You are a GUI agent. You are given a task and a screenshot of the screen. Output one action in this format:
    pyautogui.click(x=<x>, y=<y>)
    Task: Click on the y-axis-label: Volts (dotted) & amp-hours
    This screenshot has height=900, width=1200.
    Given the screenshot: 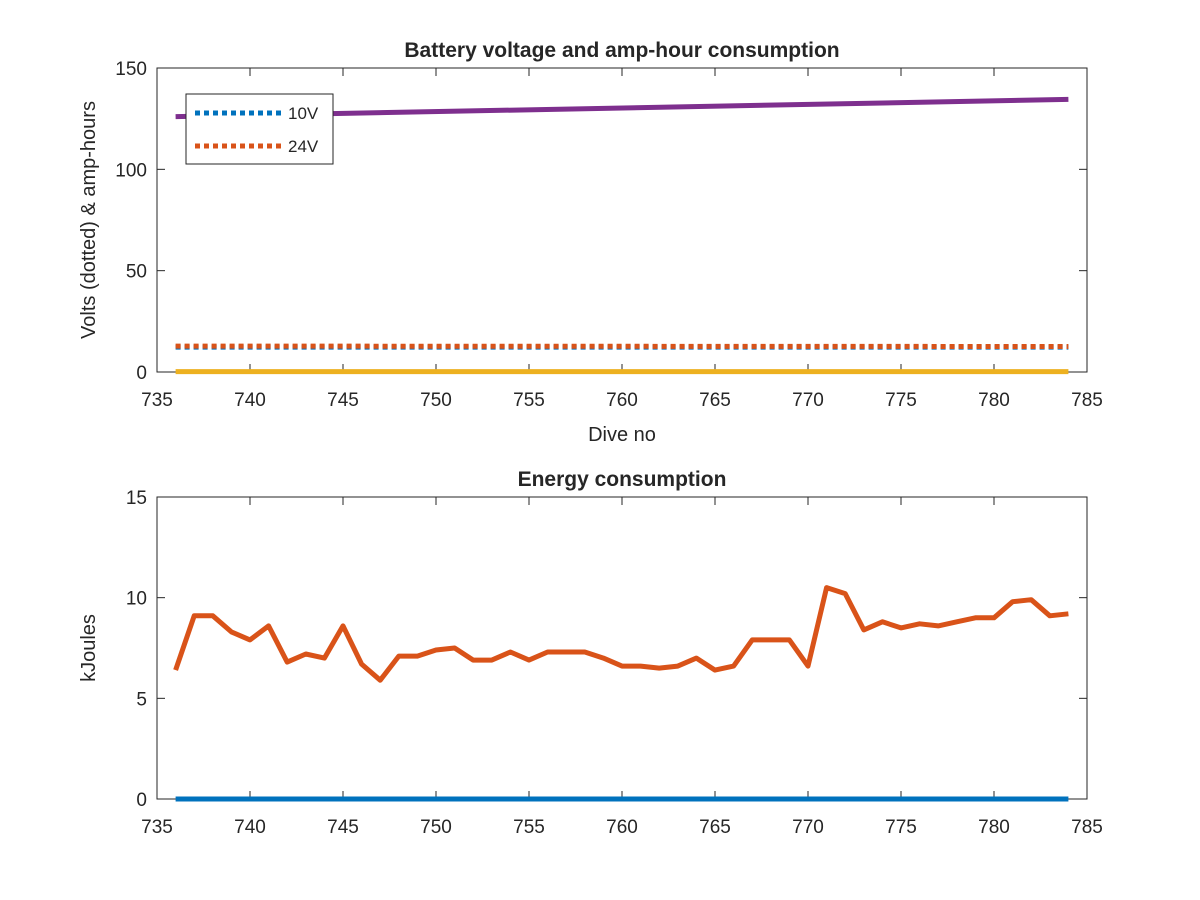 What is the action you would take?
    pyautogui.click(x=89, y=220)
    